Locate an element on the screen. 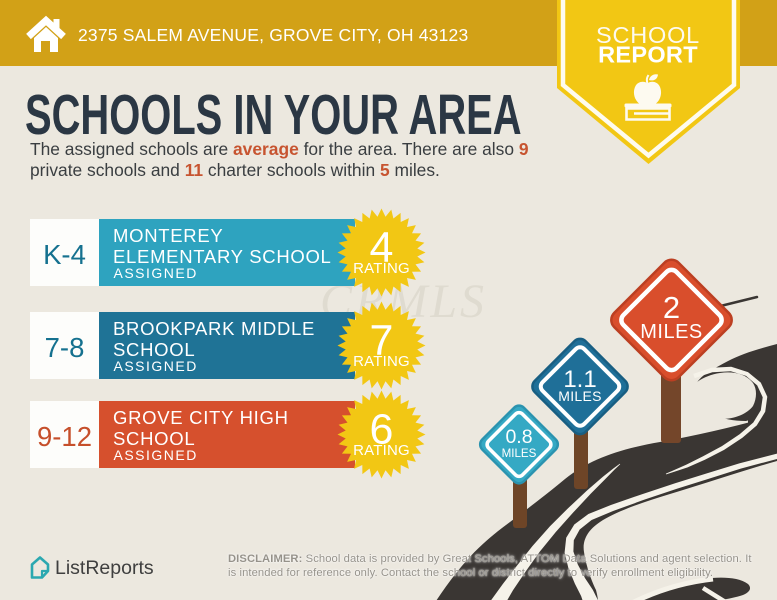 The height and width of the screenshot is (600, 777). svg-text: 0.8 is located at coordinates (518, 437).